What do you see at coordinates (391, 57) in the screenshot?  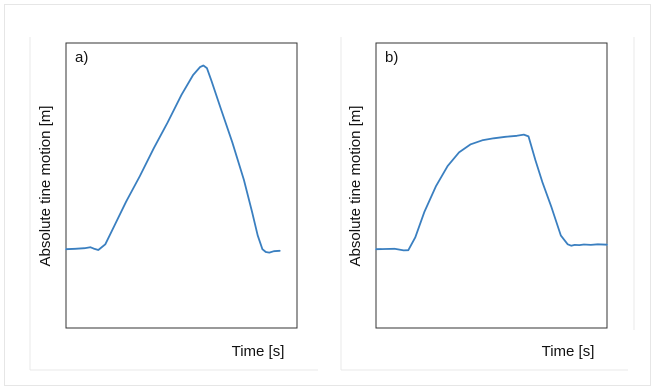 I see `panel-label-b: b)` at bounding box center [391, 57].